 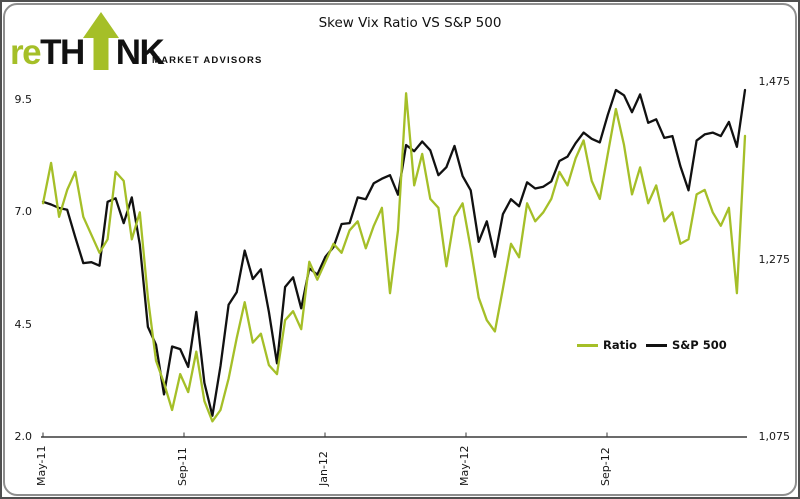 I want to click on logo-text-th: TH, so click(x=62, y=52).